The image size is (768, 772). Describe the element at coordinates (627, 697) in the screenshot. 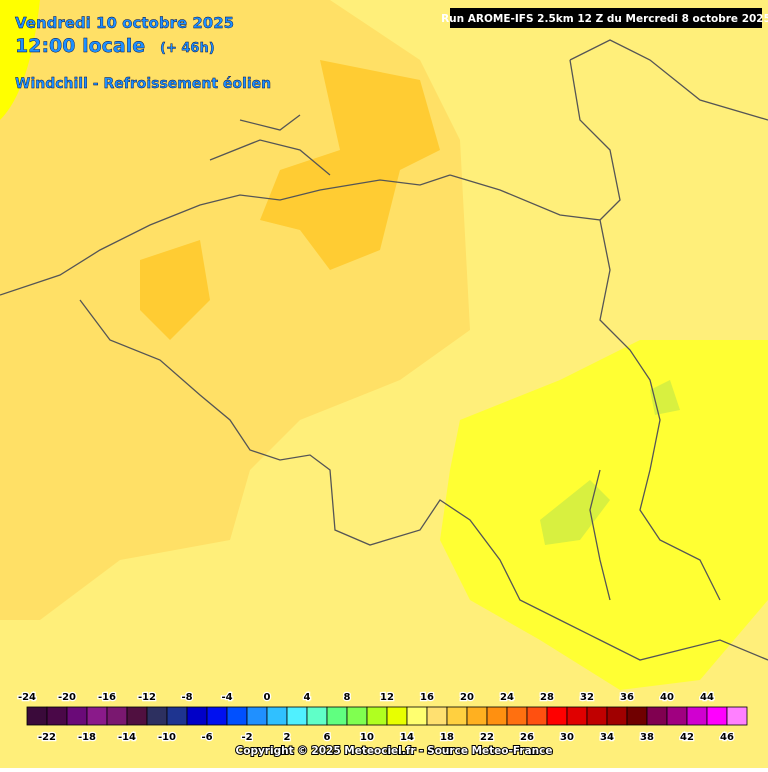

I see `legend-label: 36` at that location.